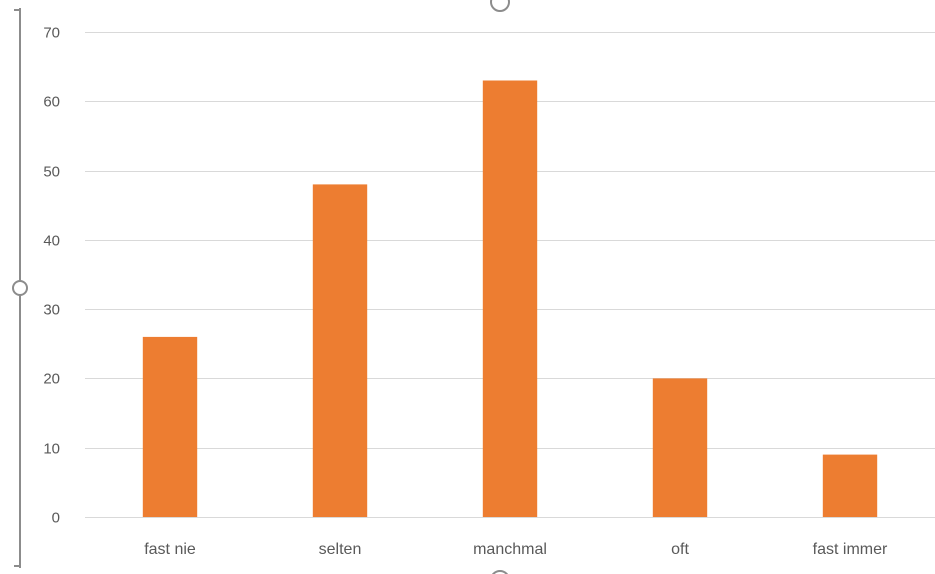  What do you see at coordinates (51, 33) in the screenshot?
I see `y-tick-label: 70` at bounding box center [51, 33].